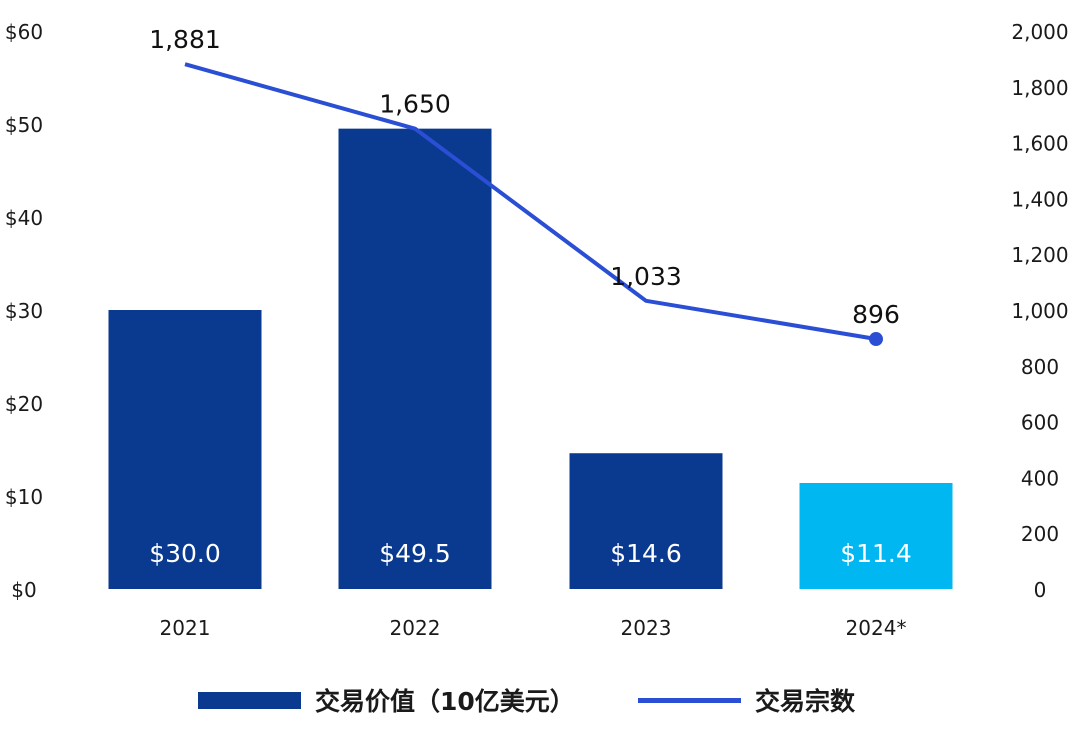  Describe the element at coordinates (1040, 478) in the screenshot. I see `right-axis-tick-label: 400` at that location.